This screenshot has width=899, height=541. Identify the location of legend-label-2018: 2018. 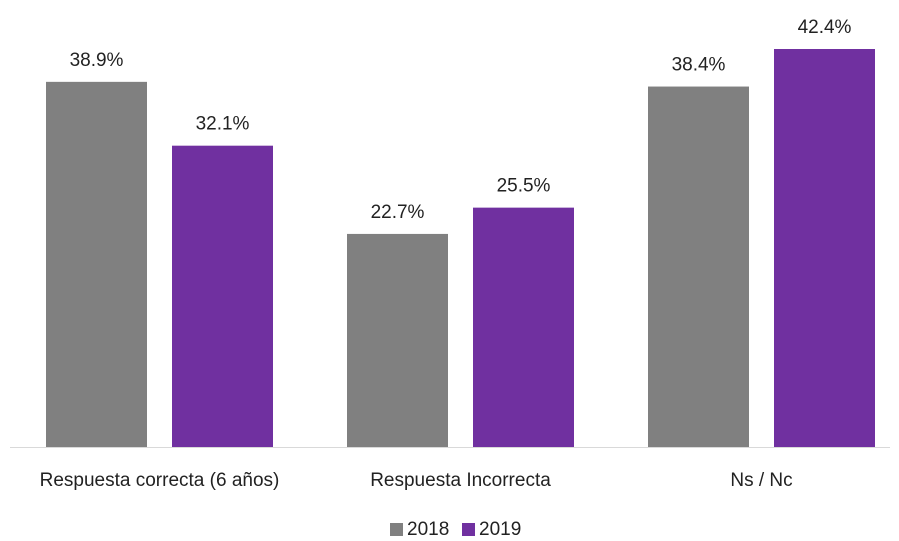
(428, 529).